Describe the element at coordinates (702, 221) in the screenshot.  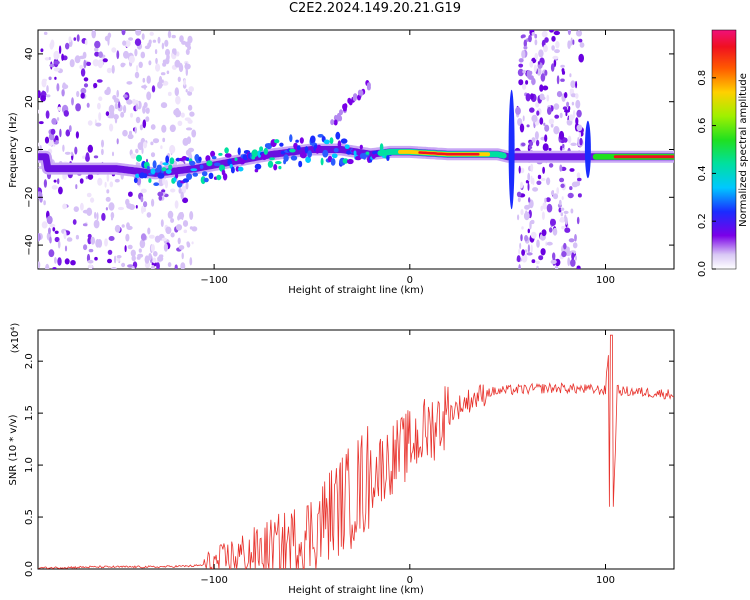
I see `colorbar-tick-label: 0.2` at that location.